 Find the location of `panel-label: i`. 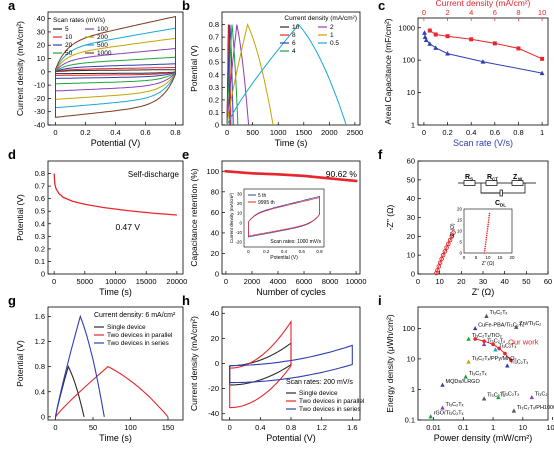

panel-label: i is located at coordinates (380, 300).